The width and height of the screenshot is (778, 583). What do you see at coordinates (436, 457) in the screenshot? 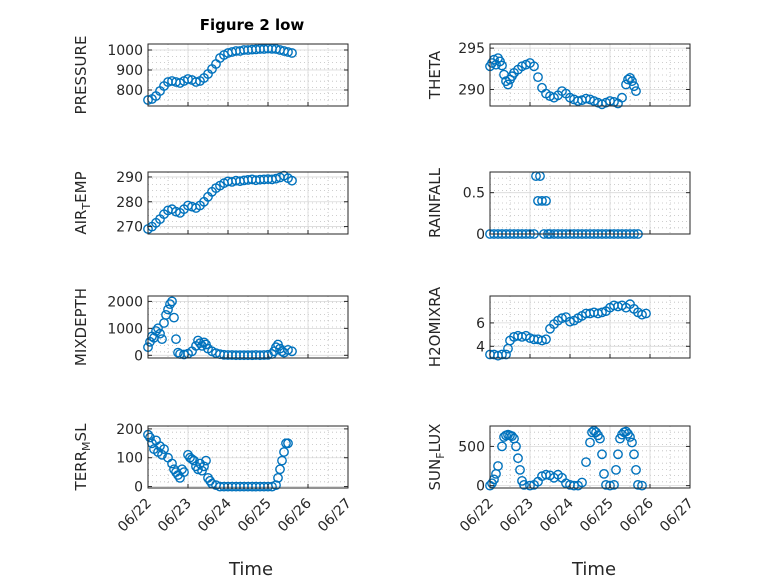
I see `y-axis-label: SUNFLUX` at bounding box center [436, 457].